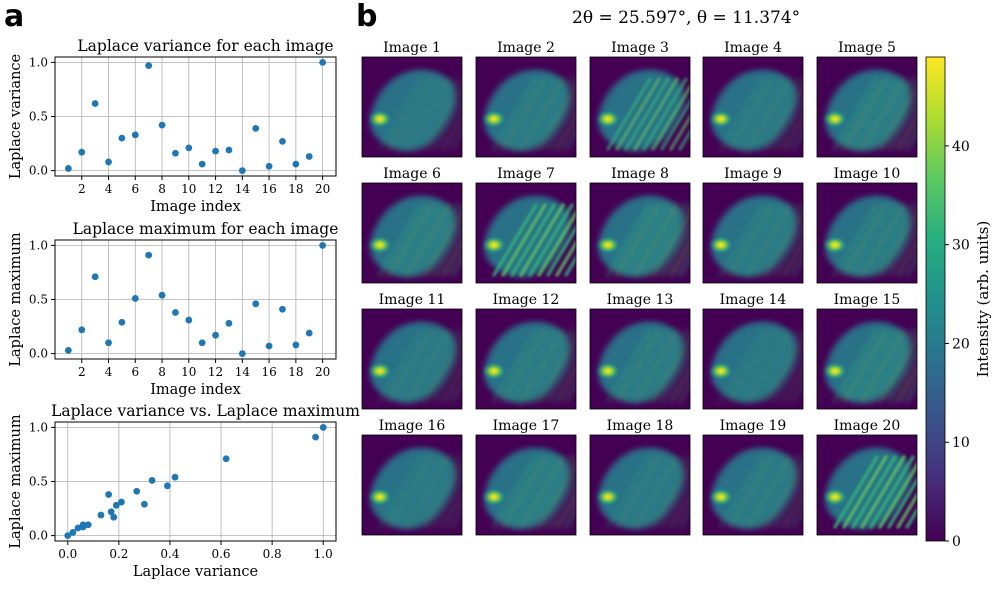  I want to click on diffraction-image: Image 4, so click(753, 99).